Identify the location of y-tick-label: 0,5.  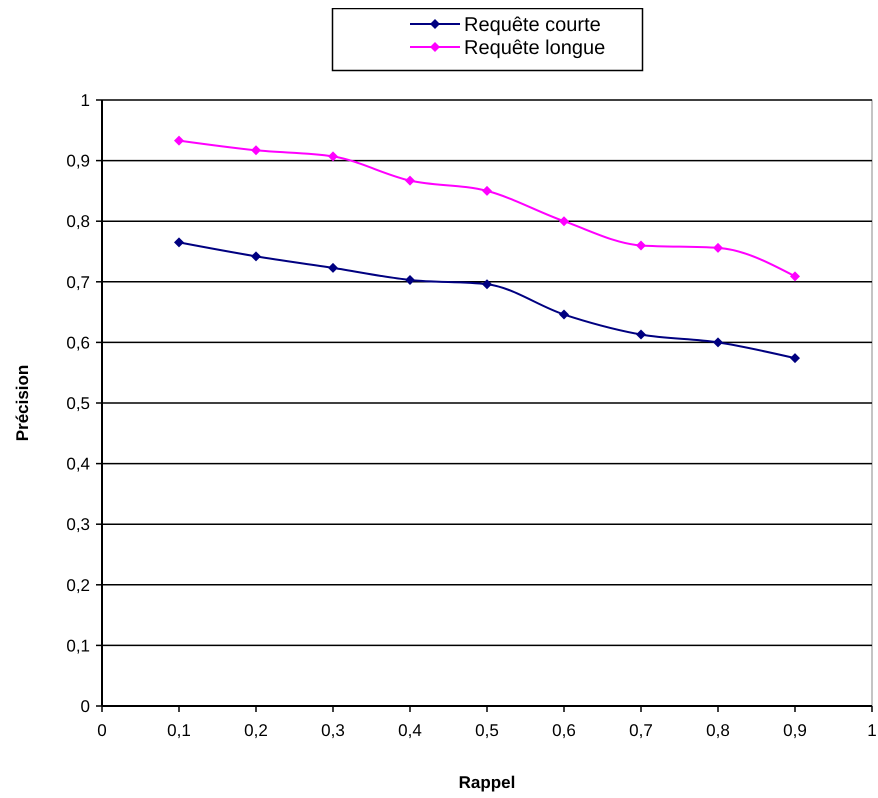
(78, 403).